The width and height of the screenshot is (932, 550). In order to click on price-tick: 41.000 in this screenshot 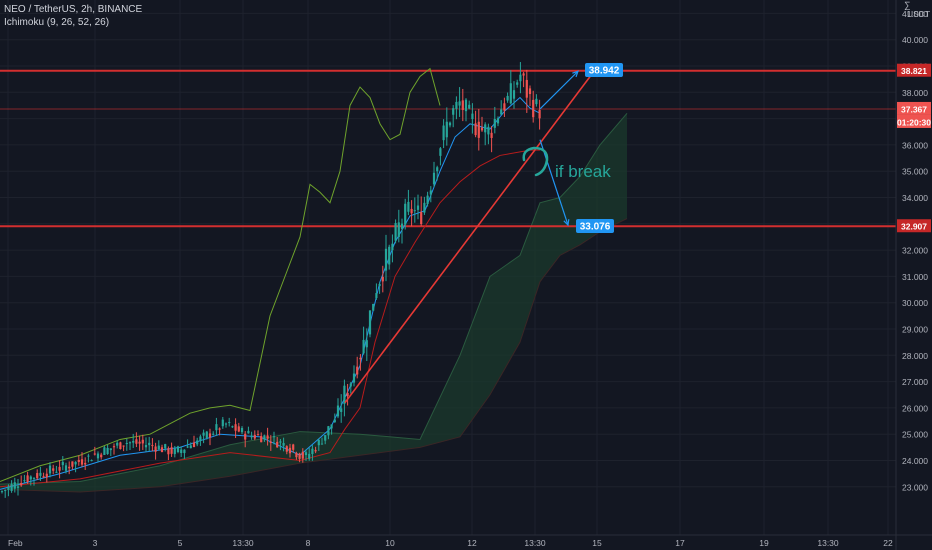, I will do `click(915, 14)`.